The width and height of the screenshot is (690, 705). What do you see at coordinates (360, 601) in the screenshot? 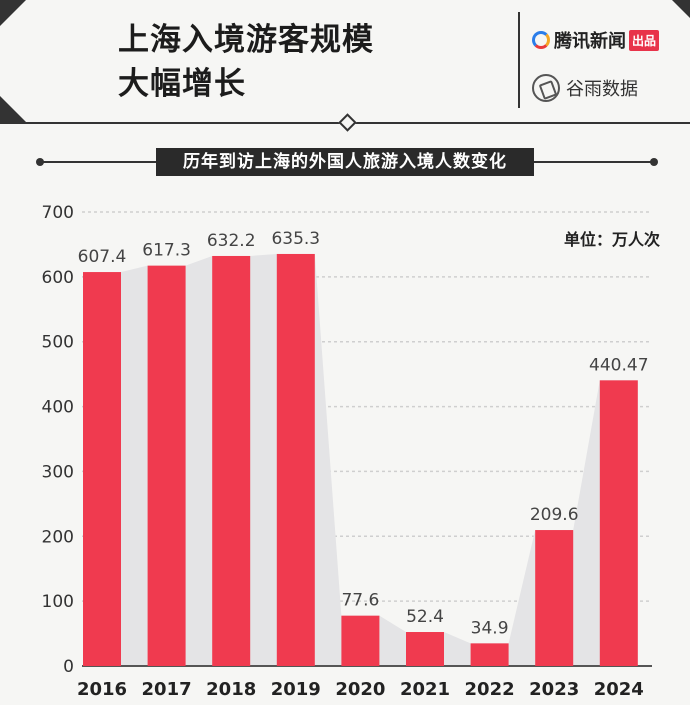
I see `data-label: 77.6` at bounding box center [360, 601].